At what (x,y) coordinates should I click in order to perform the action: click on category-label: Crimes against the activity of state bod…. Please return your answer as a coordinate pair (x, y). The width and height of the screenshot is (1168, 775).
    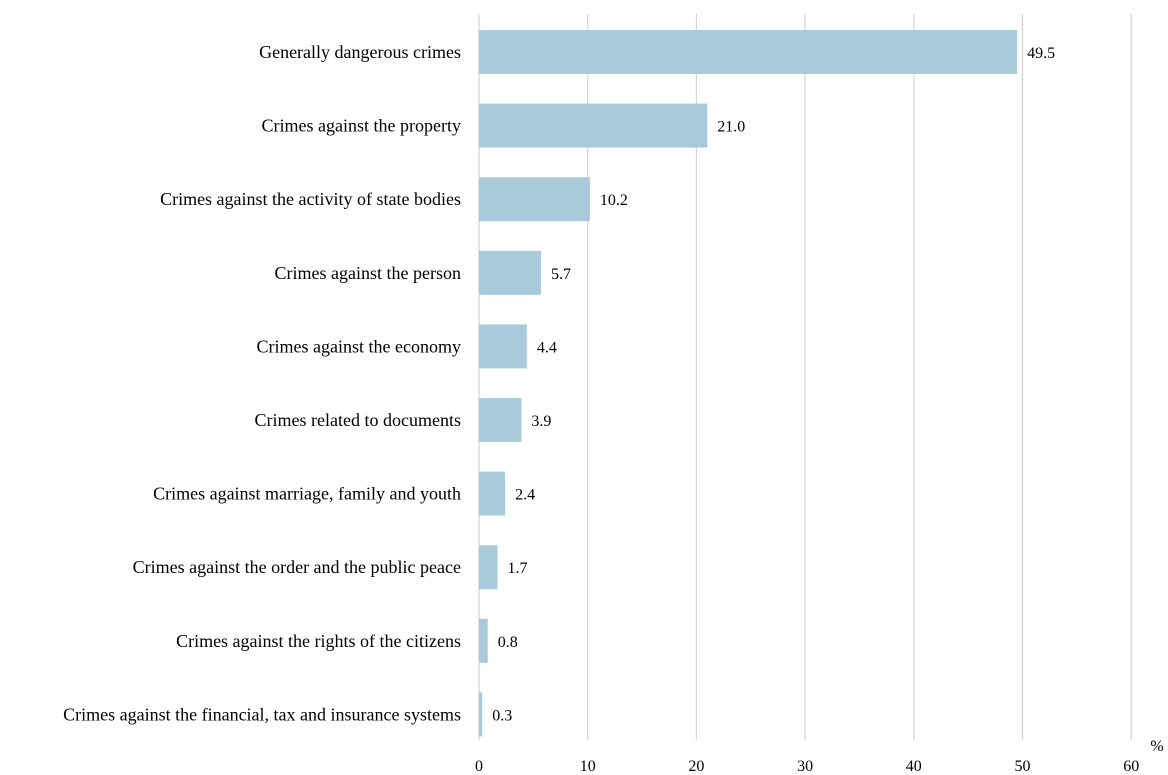
    Looking at the image, I should click on (310, 199).